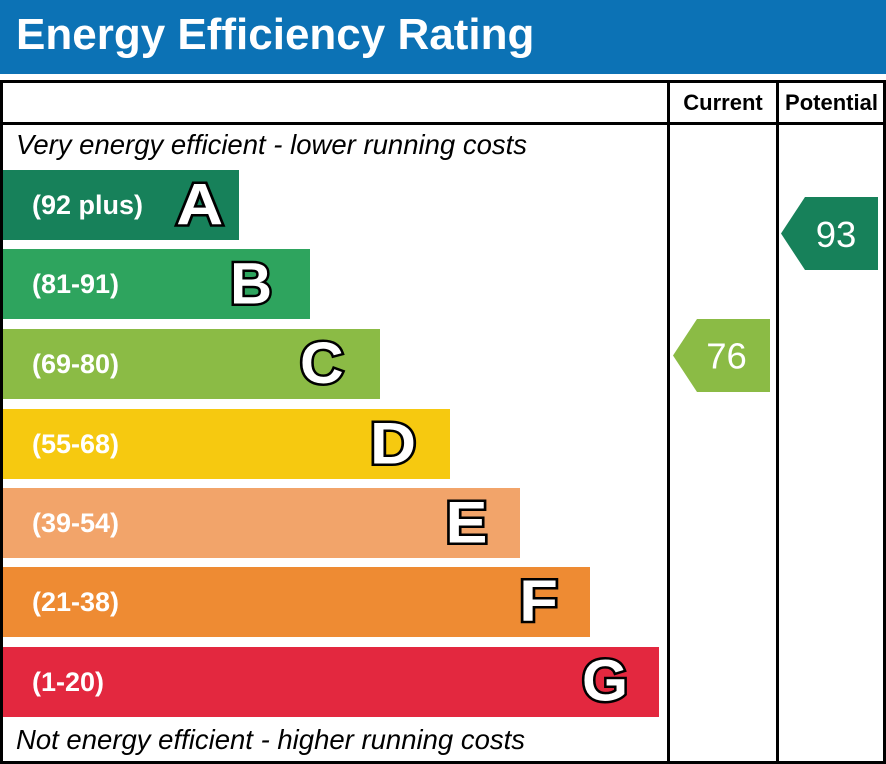 The image size is (886, 764). Describe the element at coordinates (199, 205) in the screenshot. I see `svg-text: A` at that location.